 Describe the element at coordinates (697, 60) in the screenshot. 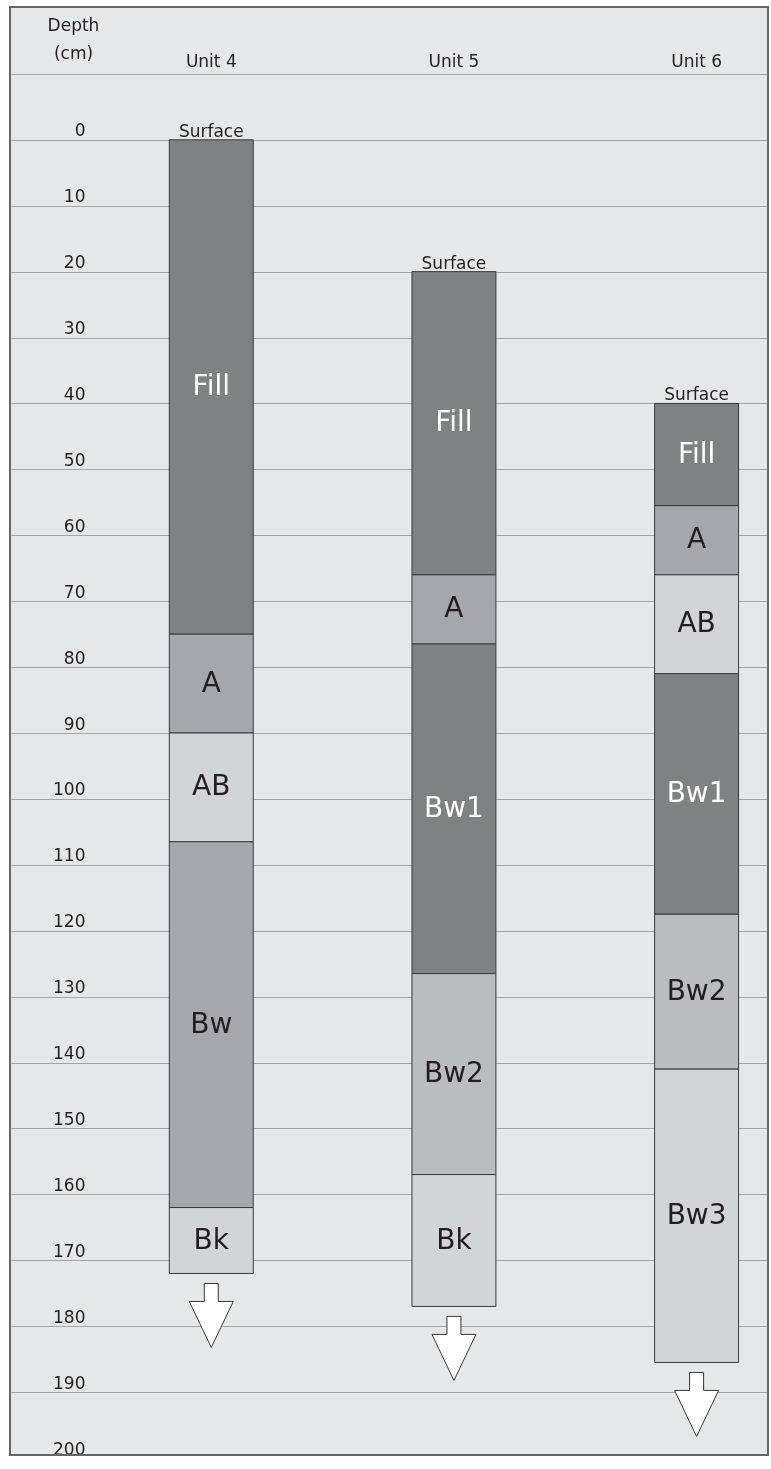

I see `x-tick-label: Unit 6` at that location.